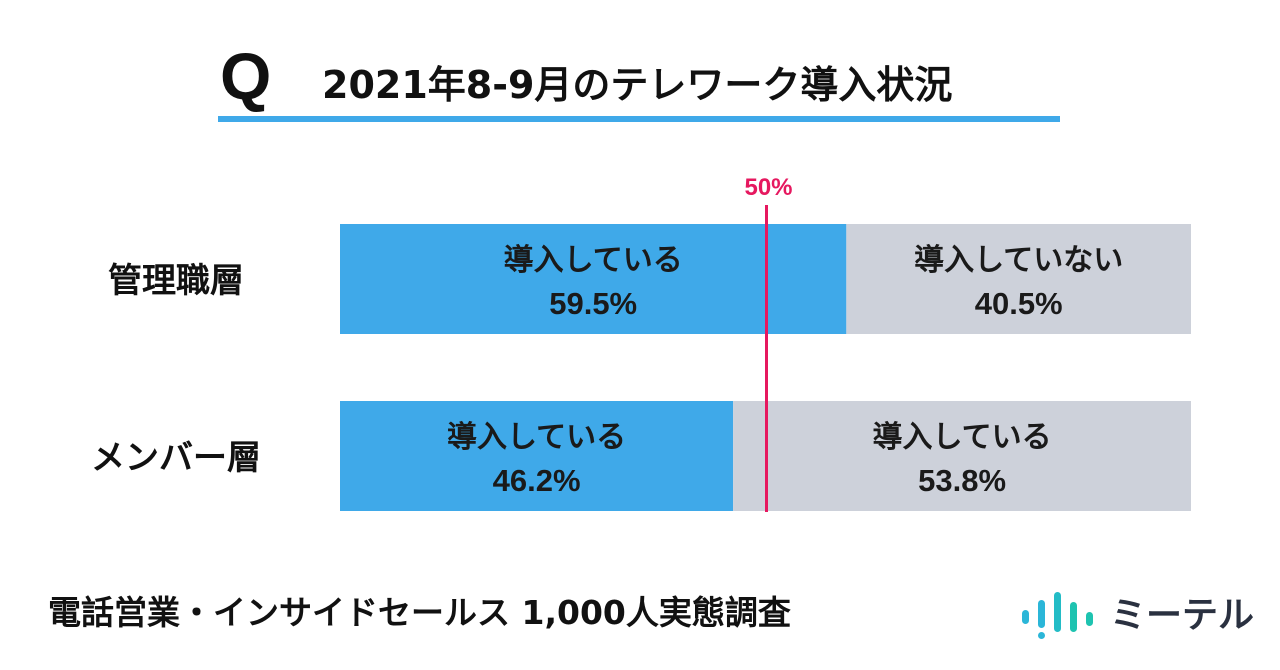 This screenshot has height=670, width=1280. I want to click on data-label: 59.5%, so click(593, 303).